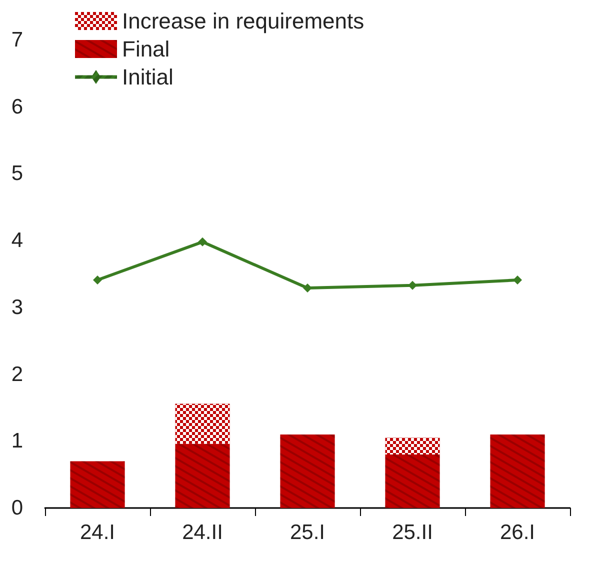 The width and height of the screenshot is (592, 562). Describe the element at coordinates (308, 532) in the screenshot. I see `x-tick-label: 25.I` at that location.